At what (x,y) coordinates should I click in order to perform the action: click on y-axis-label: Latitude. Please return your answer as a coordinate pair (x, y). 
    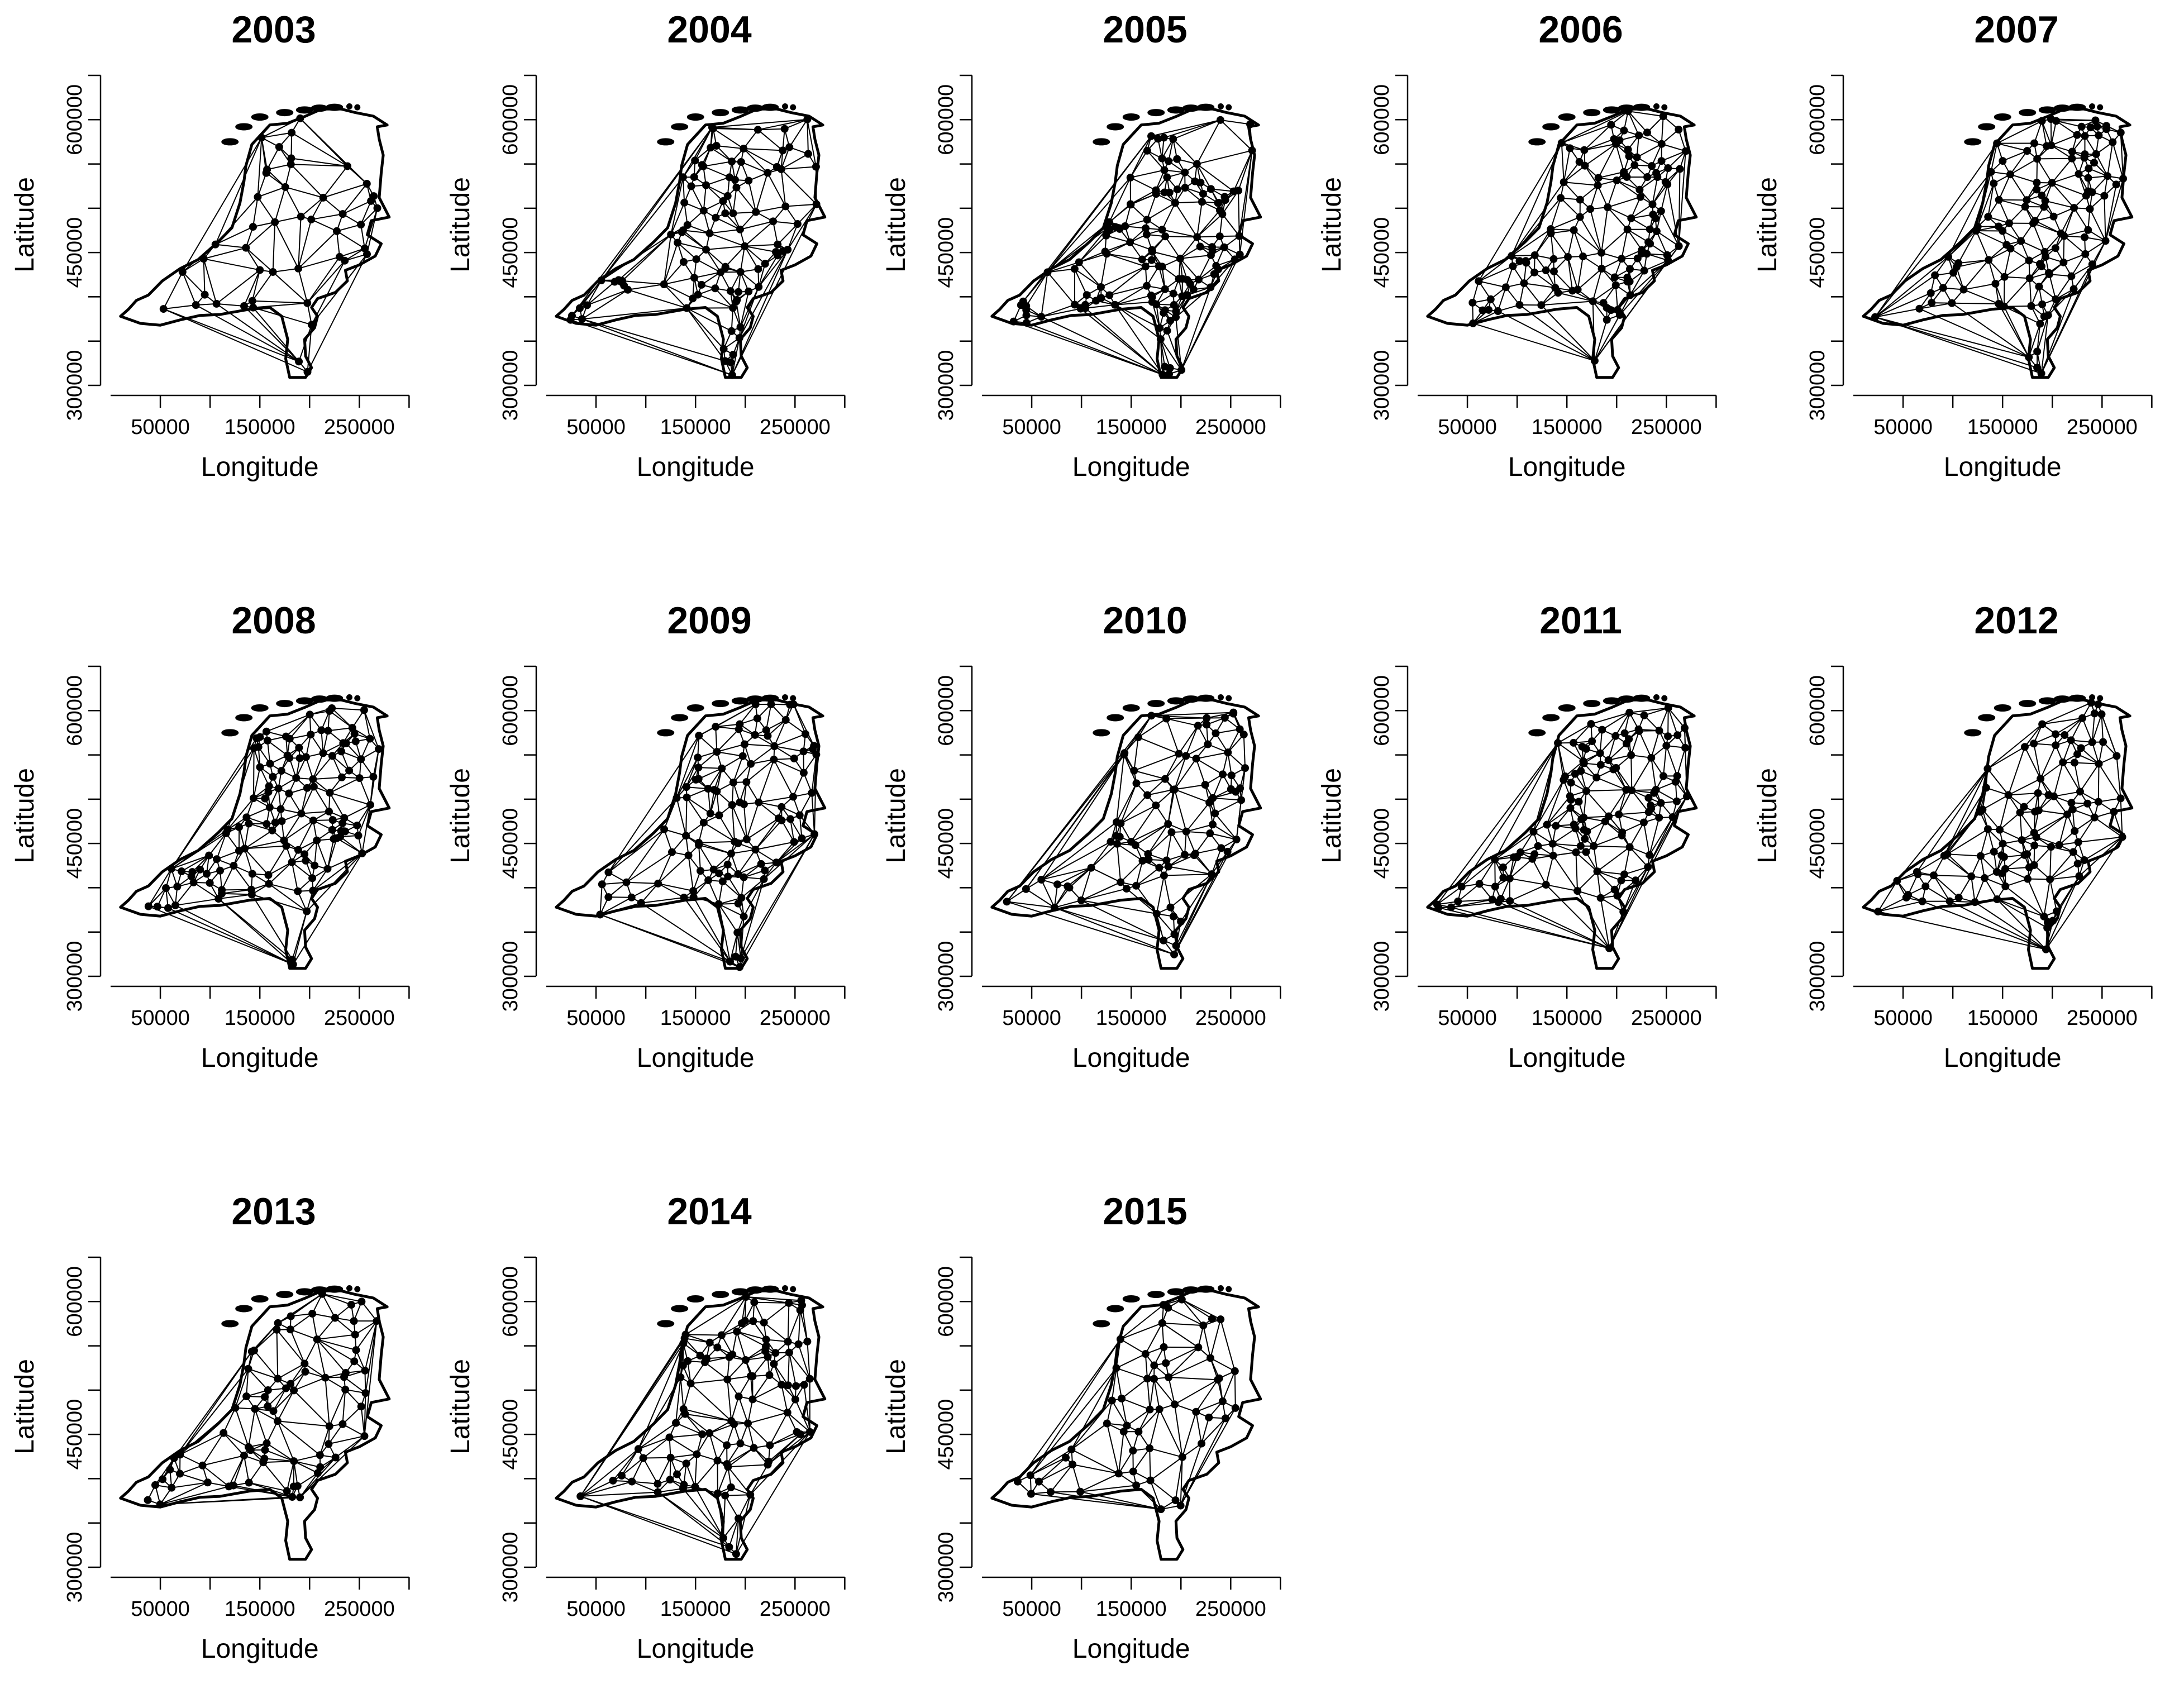
    Looking at the image, I should click on (1767, 815).